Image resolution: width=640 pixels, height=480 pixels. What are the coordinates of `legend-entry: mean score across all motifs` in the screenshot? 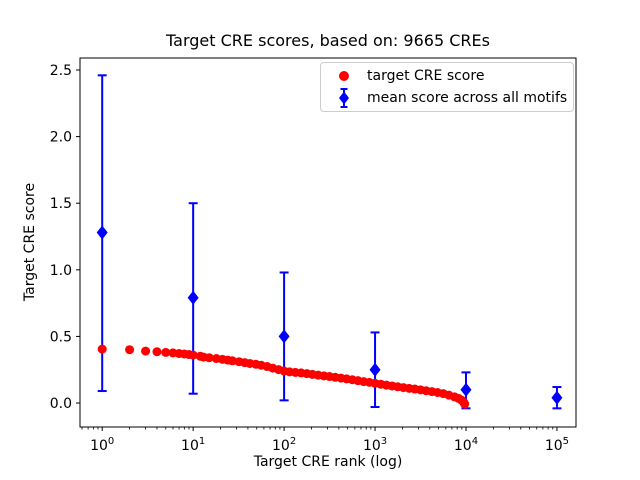 It's located at (447, 98).